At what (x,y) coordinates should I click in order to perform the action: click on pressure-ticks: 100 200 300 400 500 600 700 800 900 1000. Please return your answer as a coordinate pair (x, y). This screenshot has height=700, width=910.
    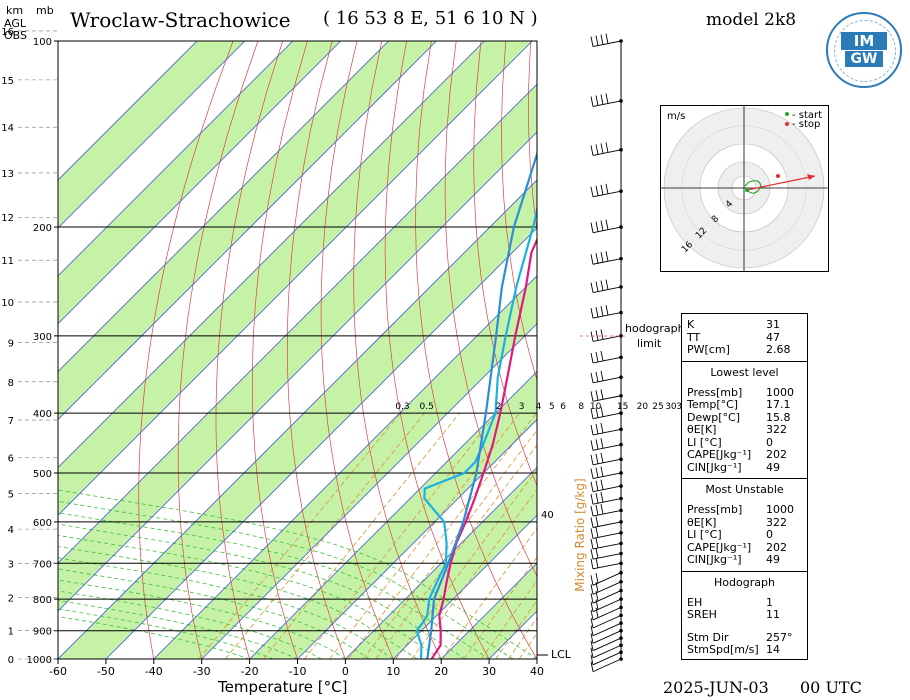
    Looking at the image, I should click on (42, 351).